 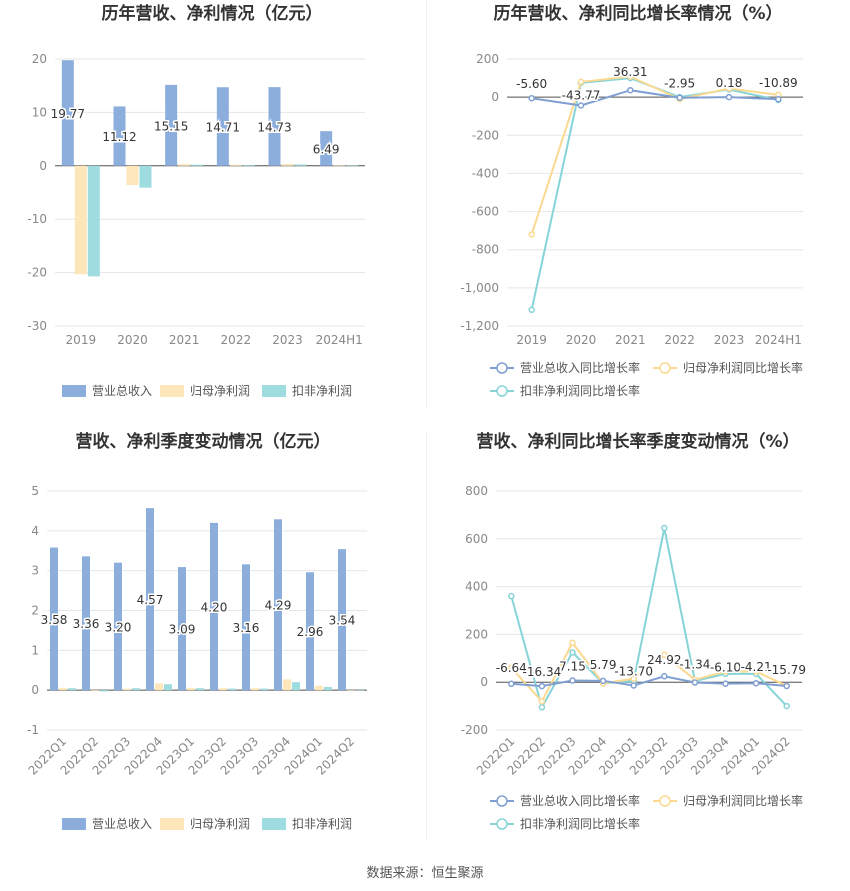 I want to click on data-label: 3.09, so click(x=182, y=630).